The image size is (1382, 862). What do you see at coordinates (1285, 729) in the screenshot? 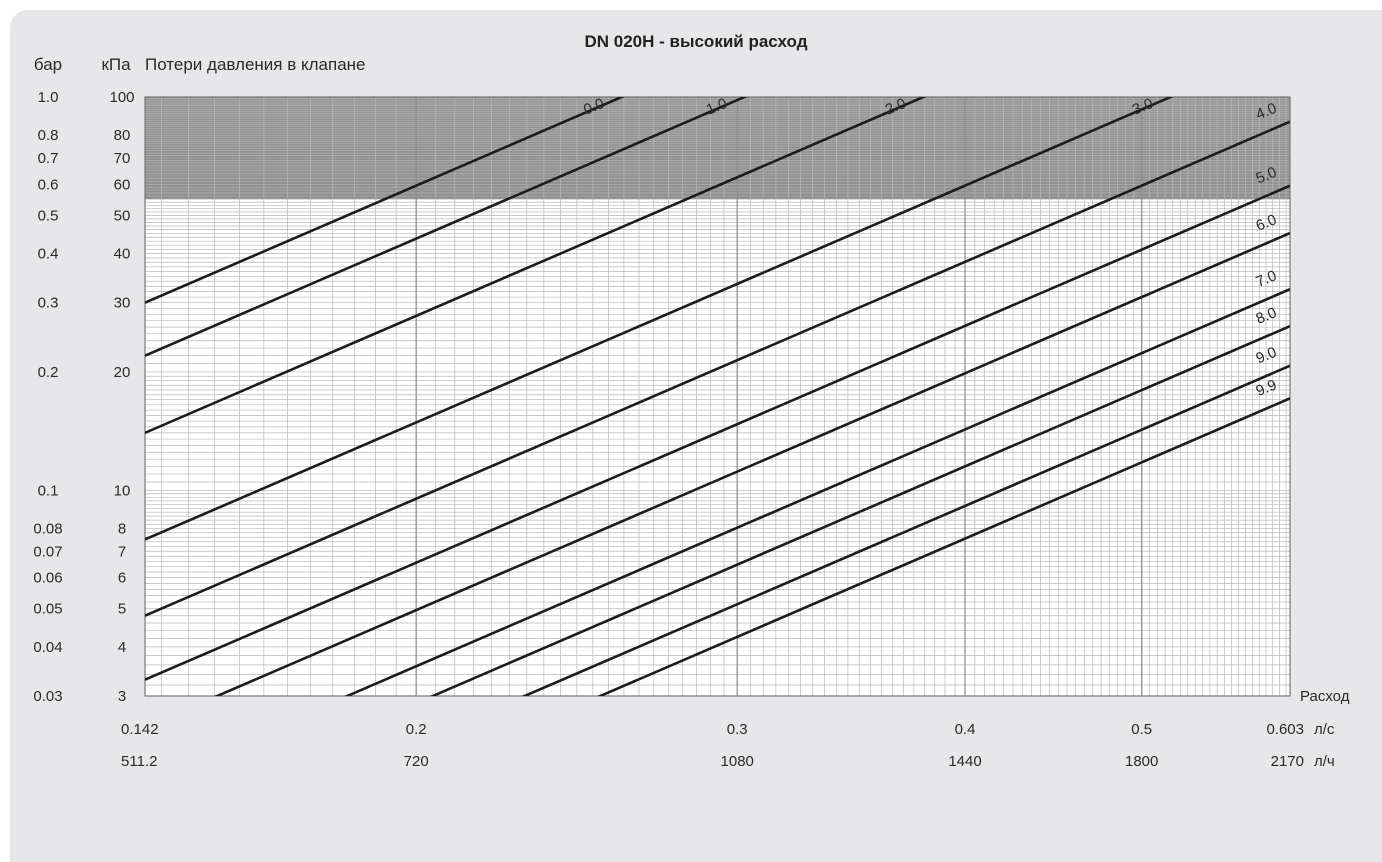
I see `x-tick-label-ls: 0.603` at bounding box center [1285, 729].